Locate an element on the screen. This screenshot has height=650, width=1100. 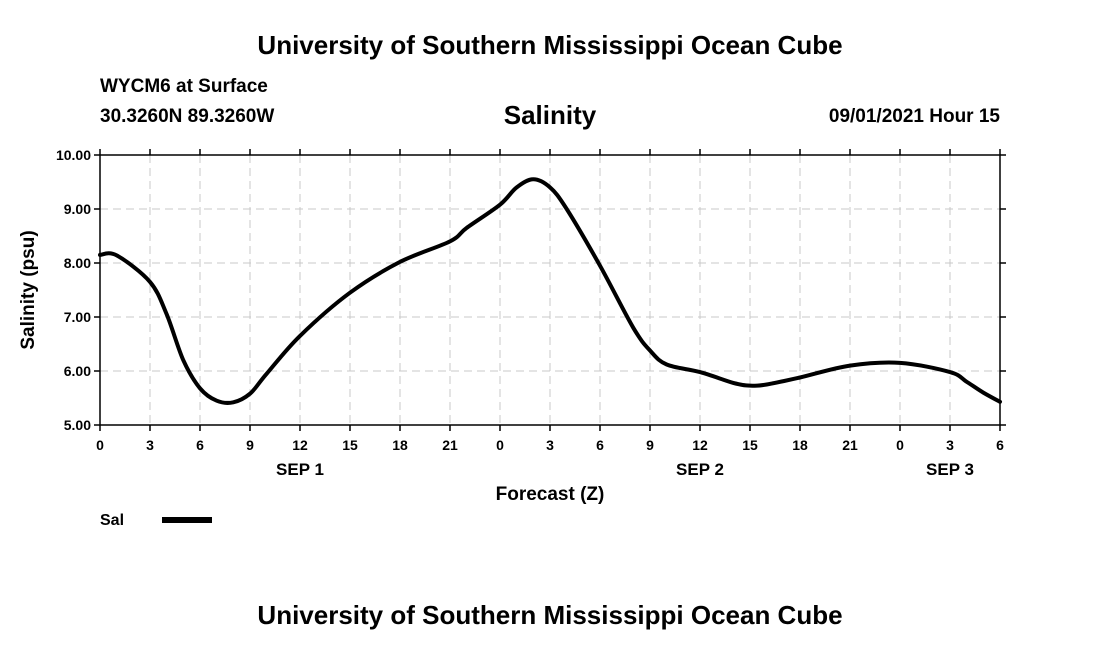
y-tick-label: 10.00 is located at coordinates (73, 155).